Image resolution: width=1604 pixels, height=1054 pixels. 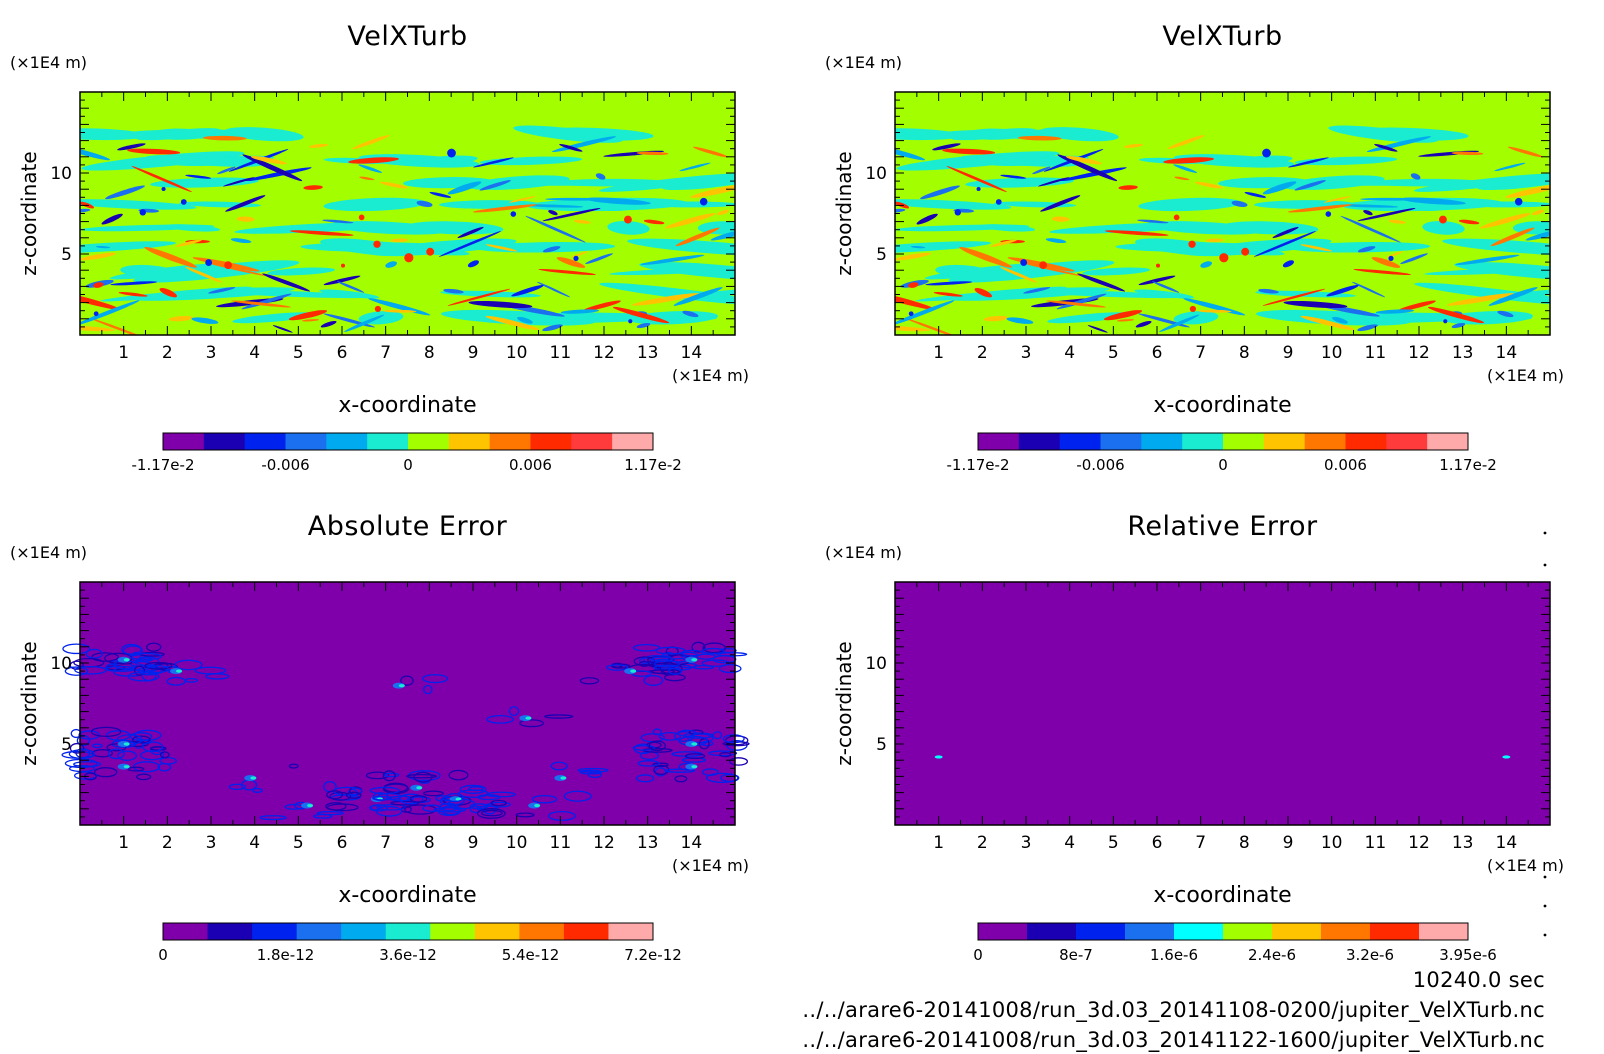 What do you see at coordinates (163, 955) in the screenshot?
I see `colorbar-tick-label: 0` at bounding box center [163, 955].